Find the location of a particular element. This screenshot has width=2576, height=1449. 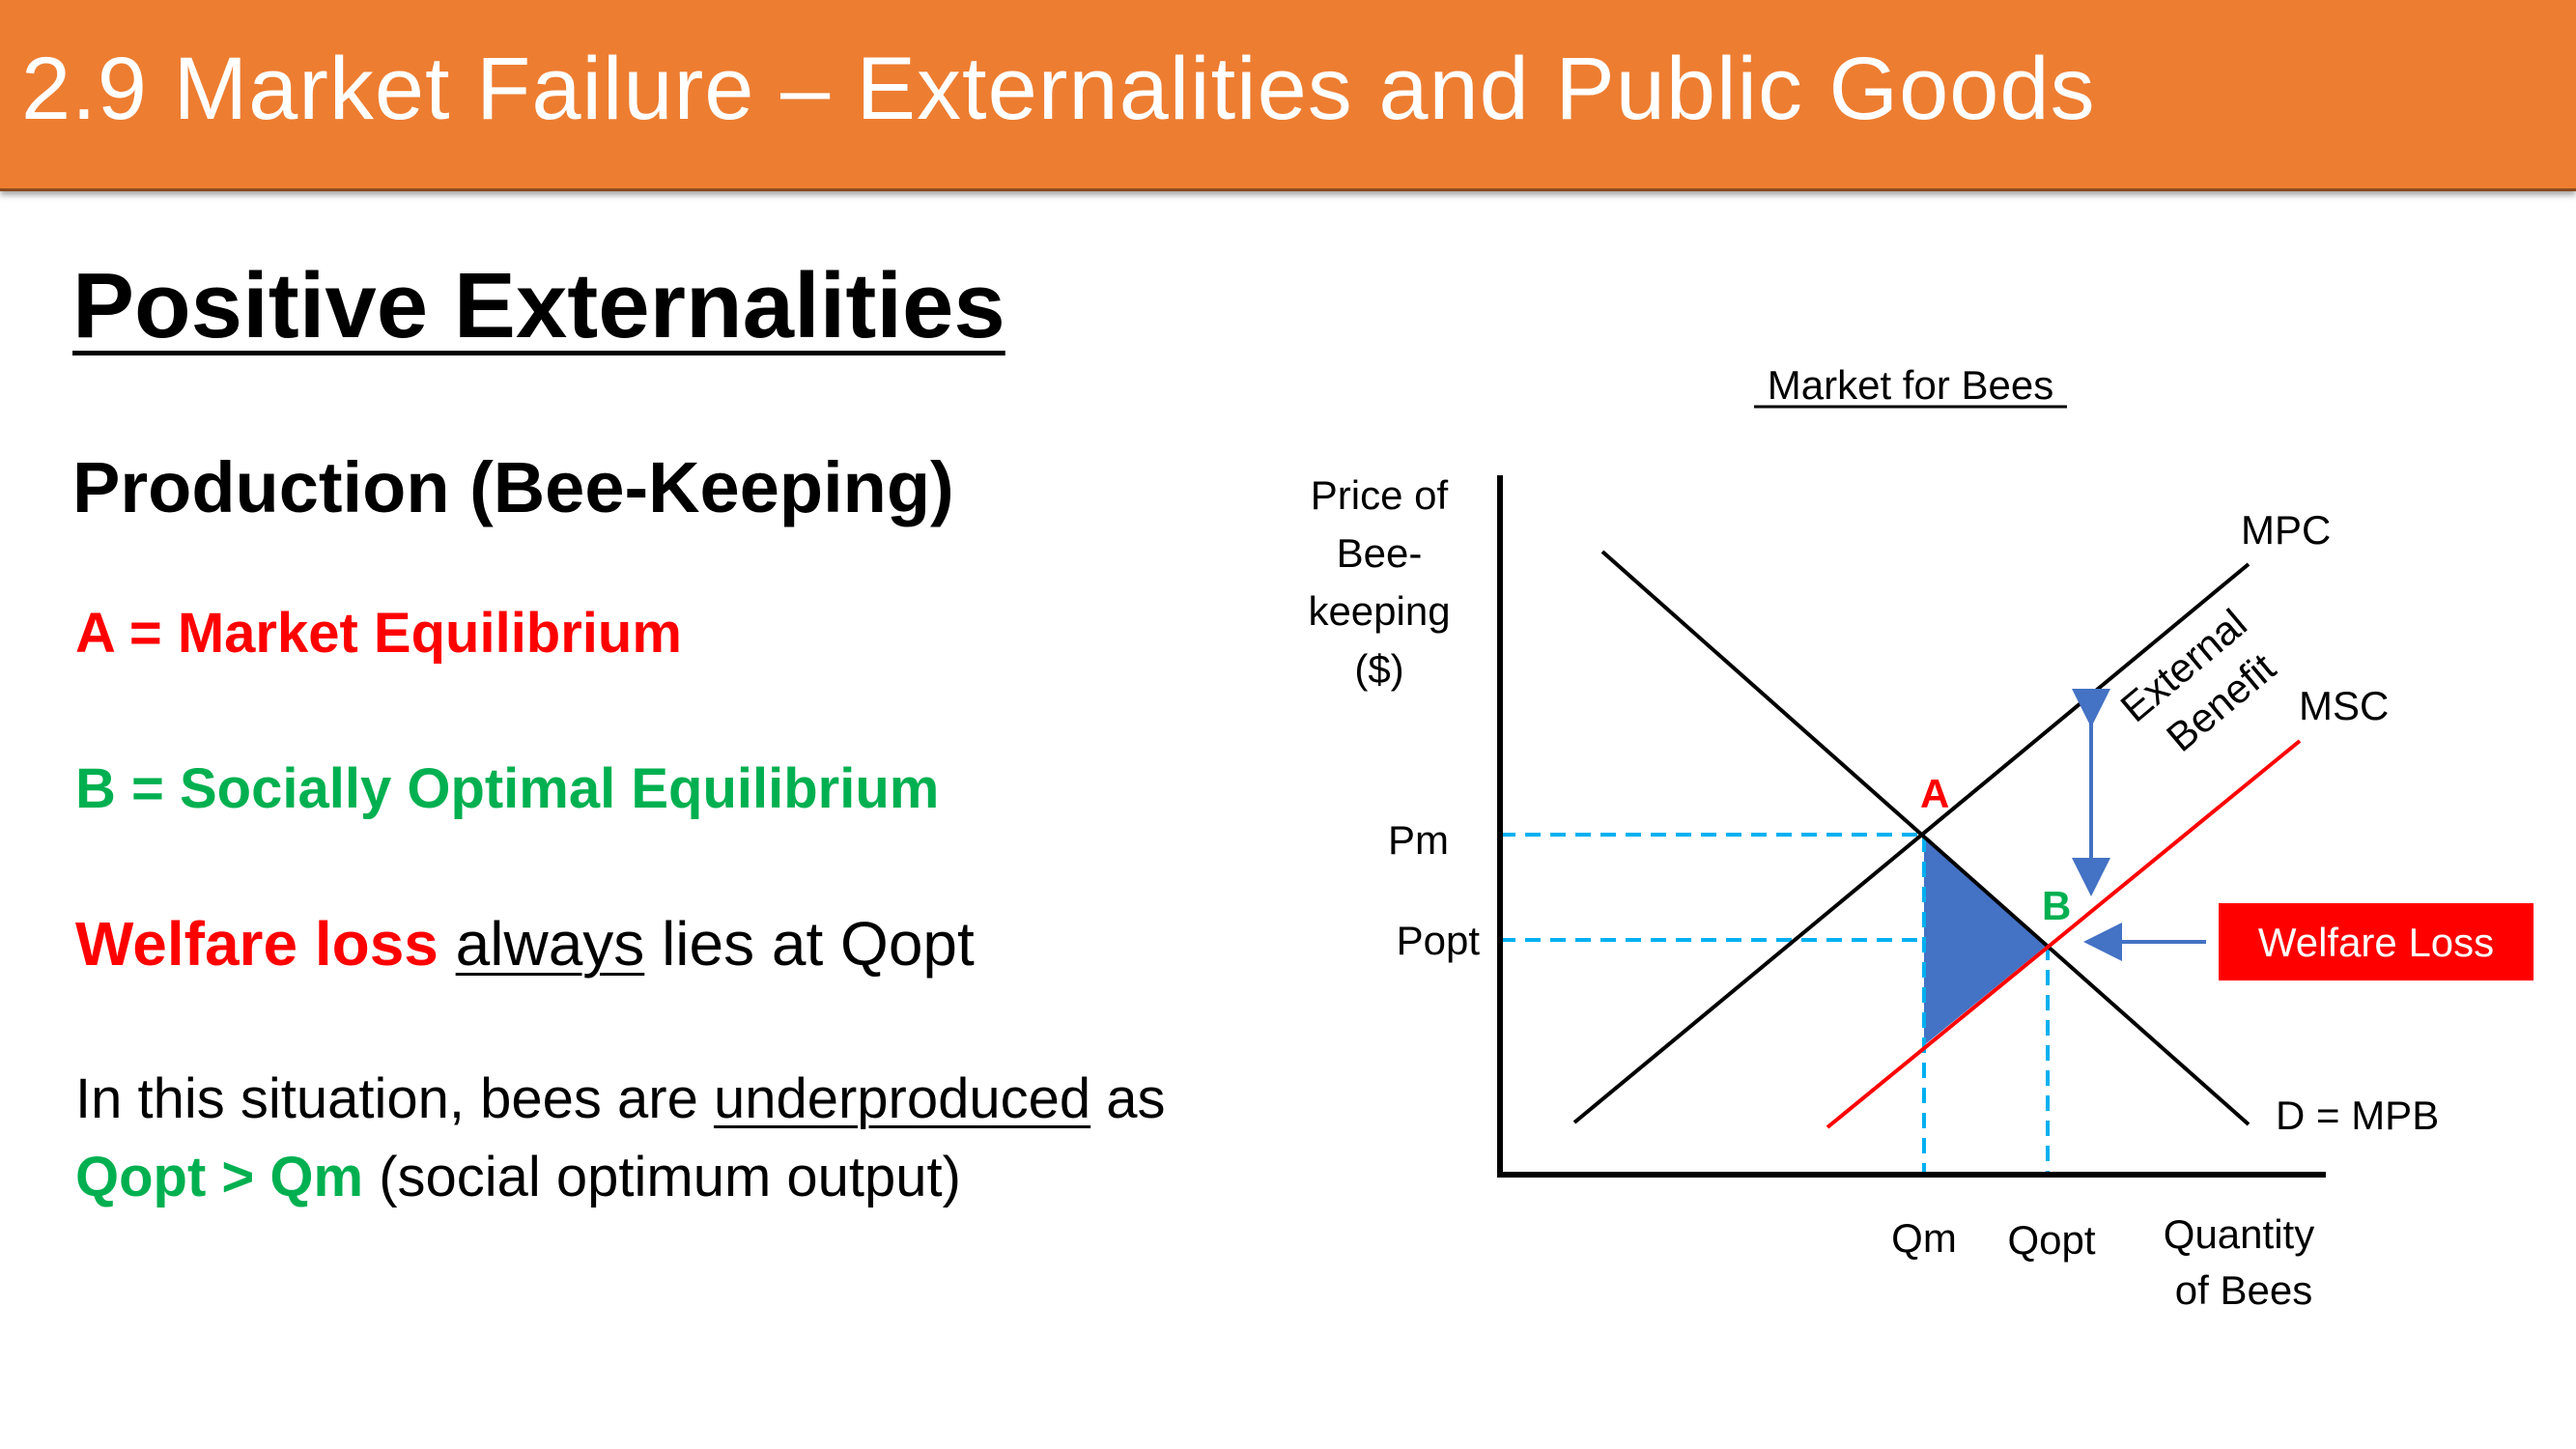

point-a-definition: A = Market Equilibrium is located at coordinates (378, 633).